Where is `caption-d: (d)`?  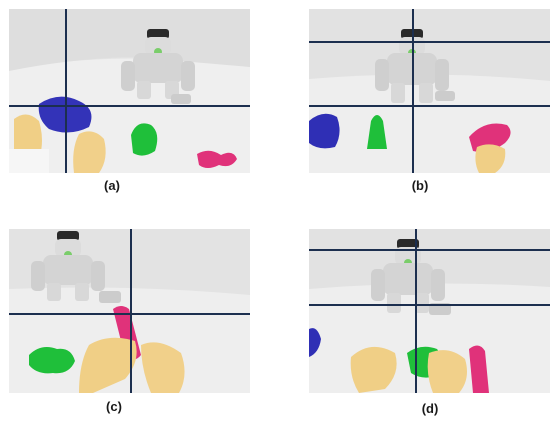
caption-d: (d) is located at coordinates (430, 408).